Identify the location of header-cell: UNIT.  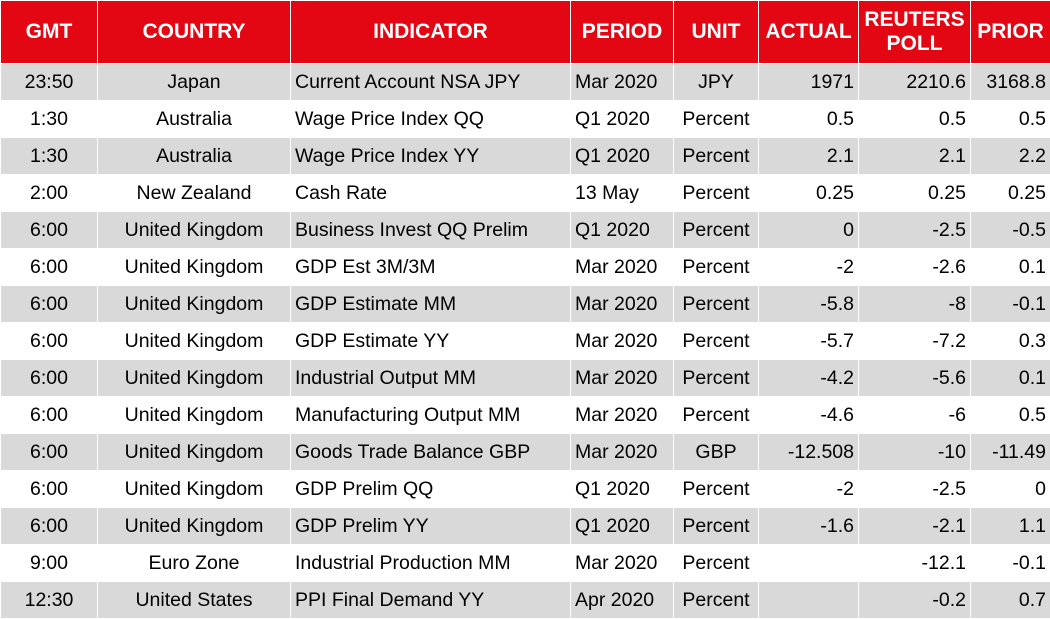
(716, 32).